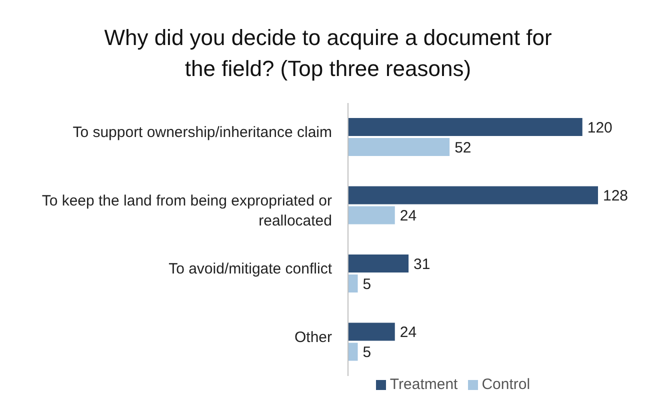 This screenshot has height=415, width=669. What do you see at coordinates (313, 337) in the screenshot?
I see `y-tick-label: Other` at bounding box center [313, 337].